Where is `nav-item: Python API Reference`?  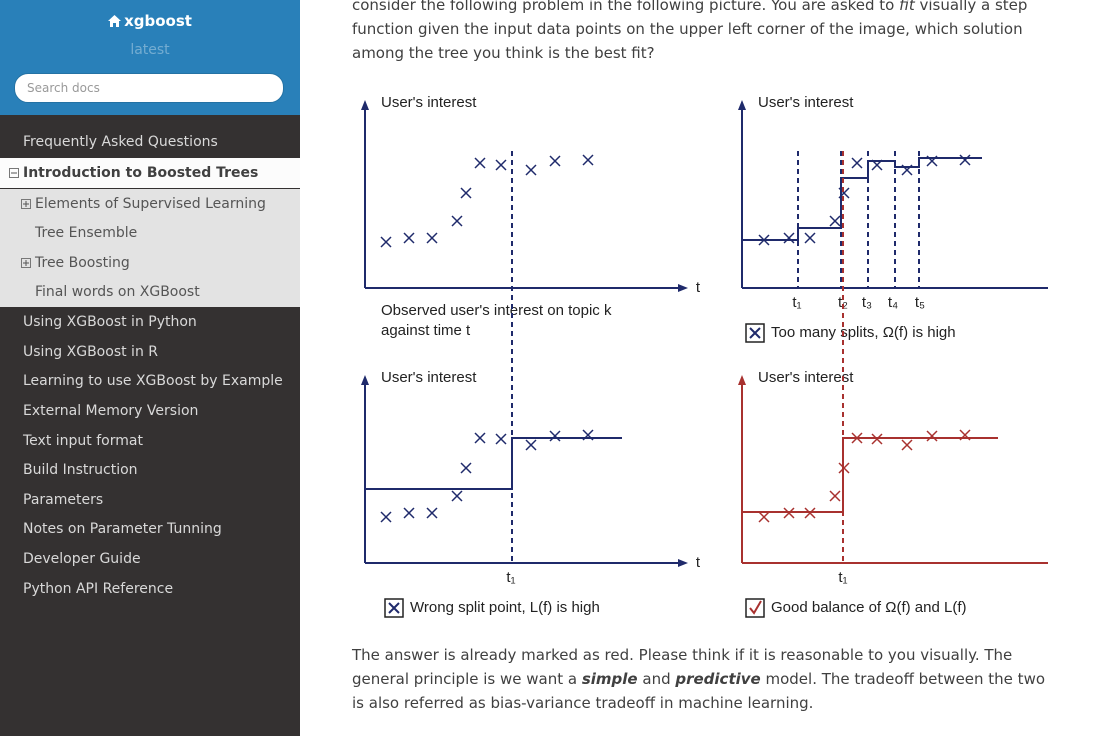 nav-item: Python API Reference is located at coordinates (150, 589).